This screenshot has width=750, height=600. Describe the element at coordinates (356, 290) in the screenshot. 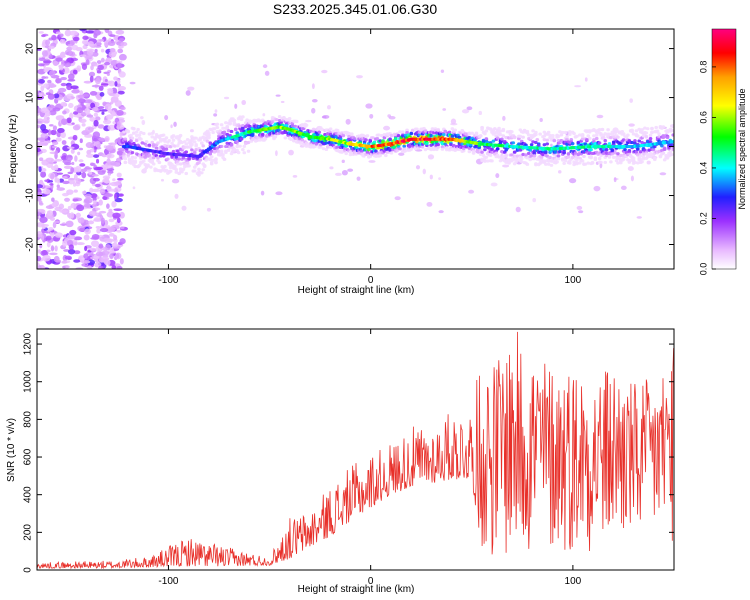

I see `spectrogram-x-label: Height of straight line (km)` at that location.